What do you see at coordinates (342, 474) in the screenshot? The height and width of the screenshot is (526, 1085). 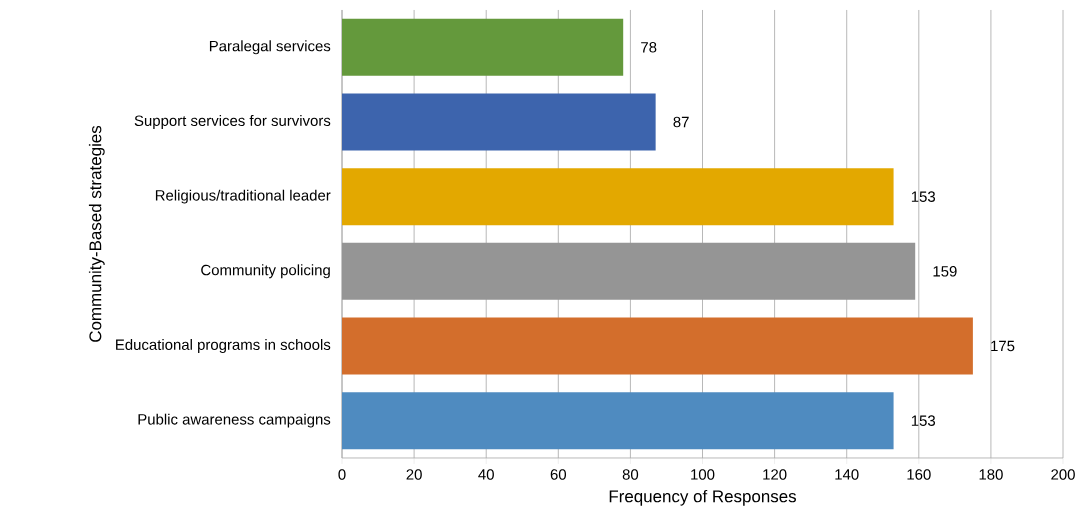 I see `x-tick-label: 0` at bounding box center [342, 474].